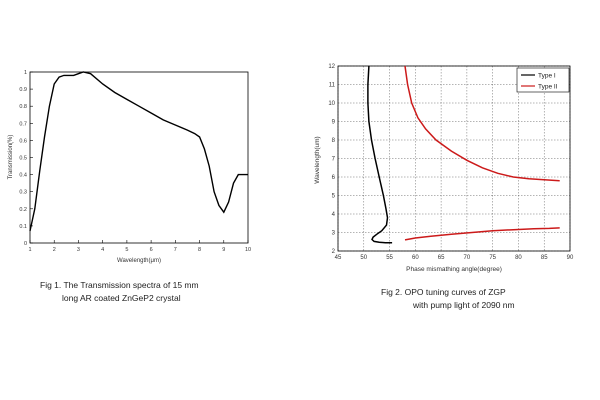  I want to click on fig2-caption-line2: with pump light of 2090 nm, so click(464, 305).